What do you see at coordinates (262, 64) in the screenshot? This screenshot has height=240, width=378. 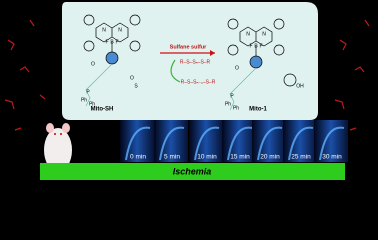 I see `product-structure` at bounding box center [262, 64].